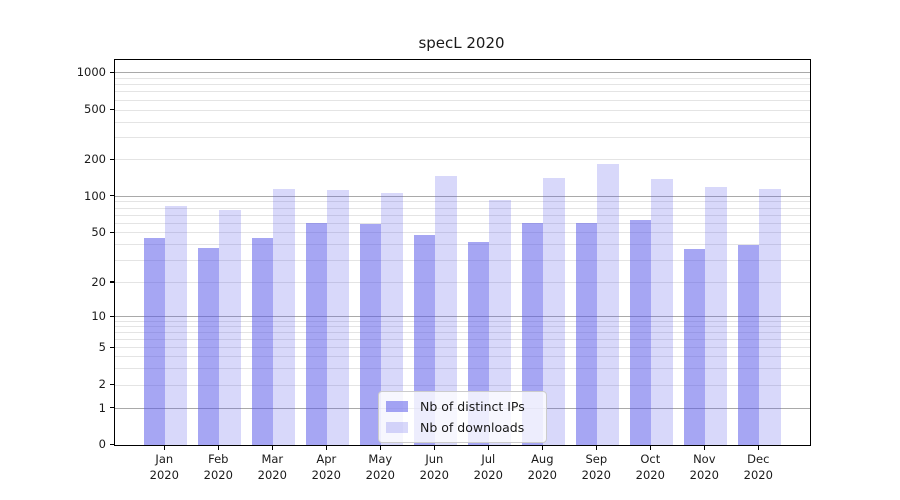  I want to click on legend-label-downloads: Nb of downloads, so click(472, 427).